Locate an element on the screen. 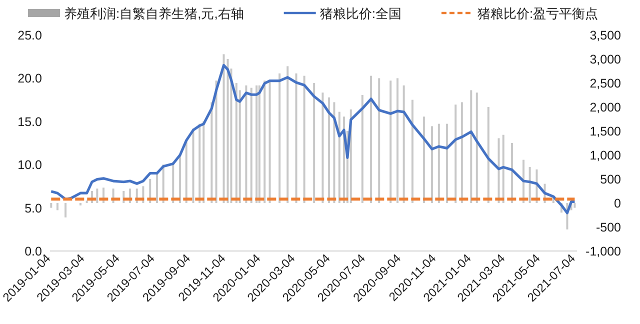  y-tick-label: 20.0 is located at coordinates (30, 79).